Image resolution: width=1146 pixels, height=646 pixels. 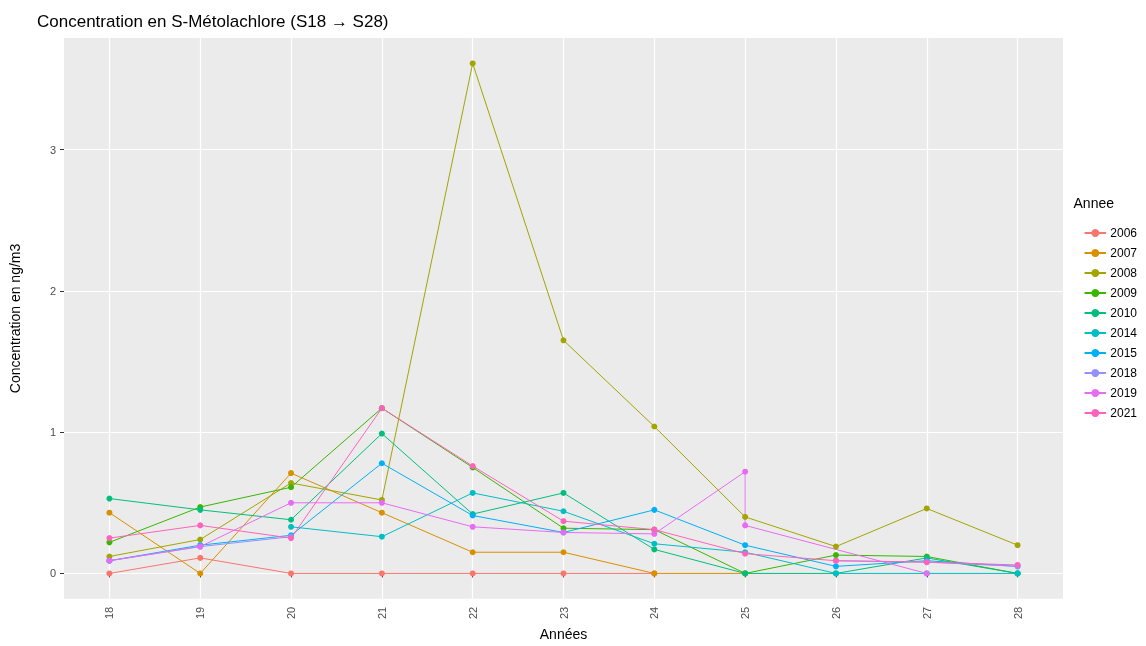 What do you see at coordinates (1124, 253) in the screenshot?
I see `legend-label: 2007` at bounding box center [1124, 253].